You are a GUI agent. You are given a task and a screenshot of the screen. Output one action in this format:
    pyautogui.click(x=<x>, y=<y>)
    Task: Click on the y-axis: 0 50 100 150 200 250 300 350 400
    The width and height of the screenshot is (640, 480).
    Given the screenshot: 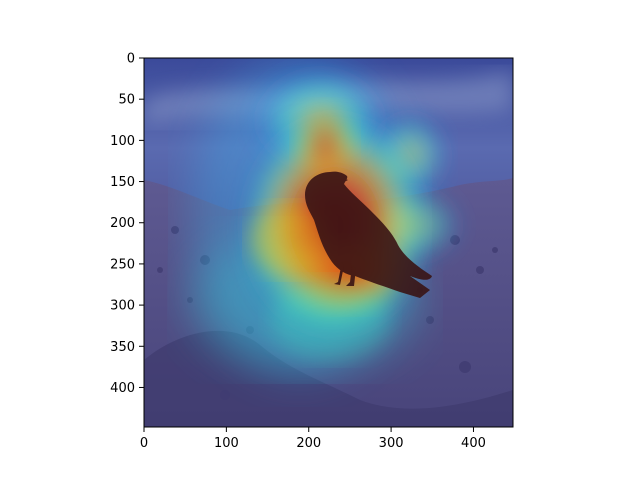 What is the action you would take?
    pyautogui.click(x=127, y=224)
    